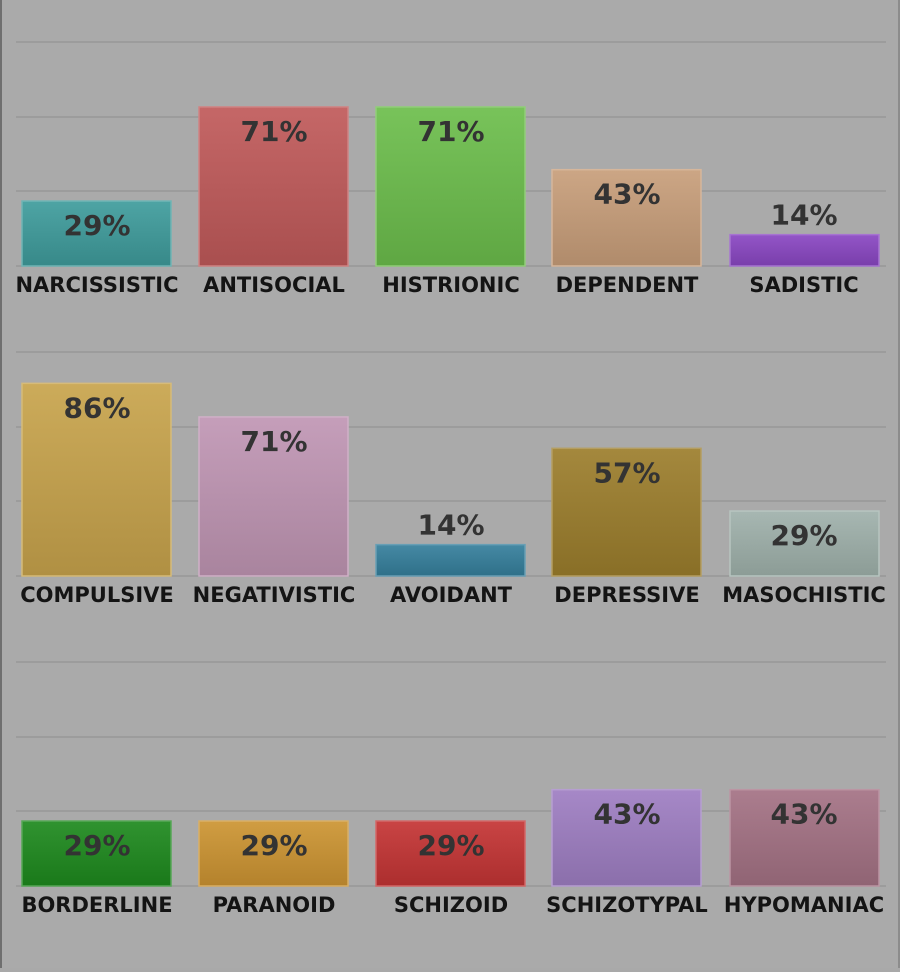 Image resolution: width=900 pixels, height=972 pixels. What do you see at coordinates (627, 905) in the screenshot?
I see `category-label: SCHIZOTYPAL` at bounding box center [627, 905].